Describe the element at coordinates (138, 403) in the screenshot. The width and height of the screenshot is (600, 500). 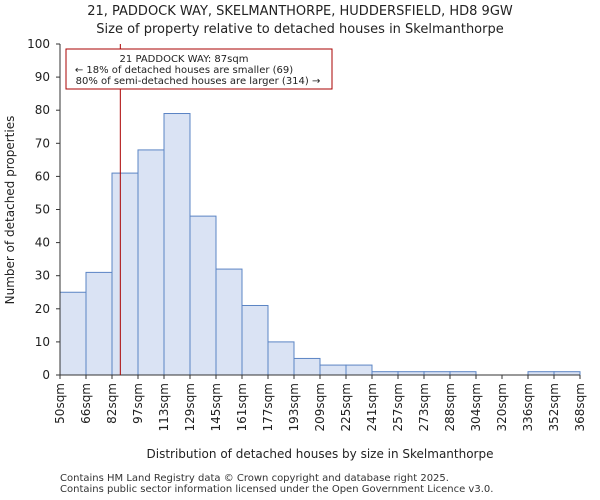
I see `x-tick-label: 97sqm` at that location.